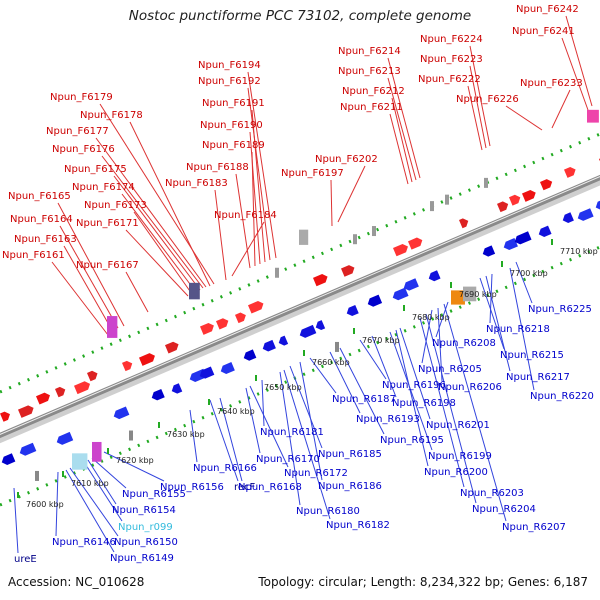  Describe the element at coordinates (95, 169) in the screenshot. I see `gene-label-npun-f6175: Npun_F6175` at that location.